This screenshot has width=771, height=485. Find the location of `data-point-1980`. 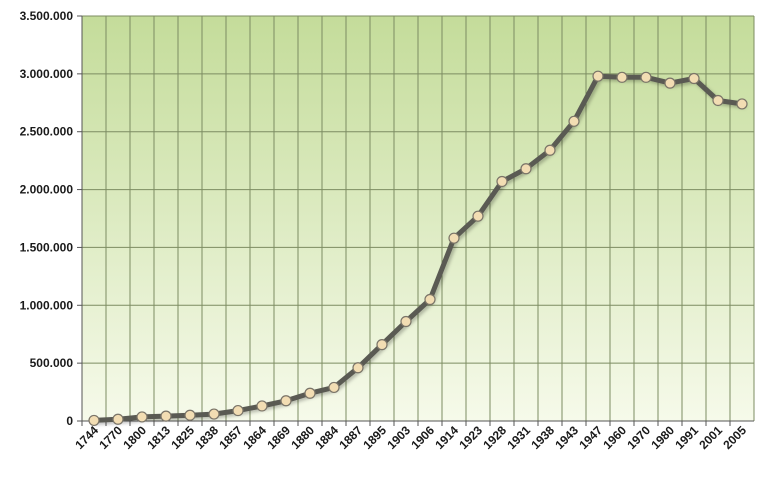

data-point-1980 is located at coordinates (670, 83).